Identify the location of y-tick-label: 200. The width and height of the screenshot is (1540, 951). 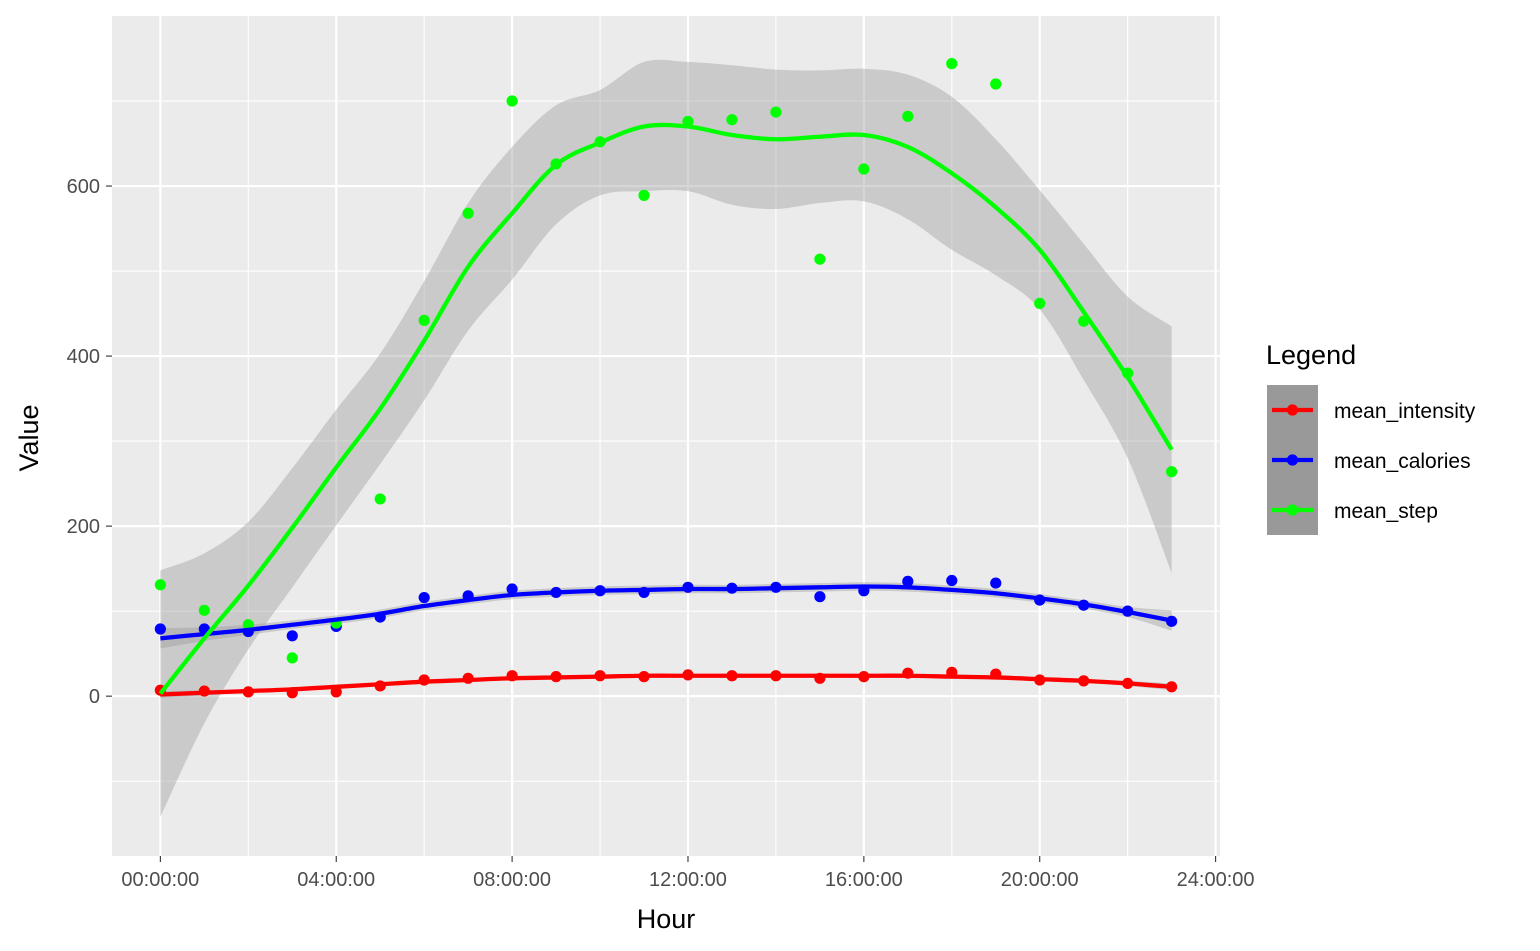
(83, 527).